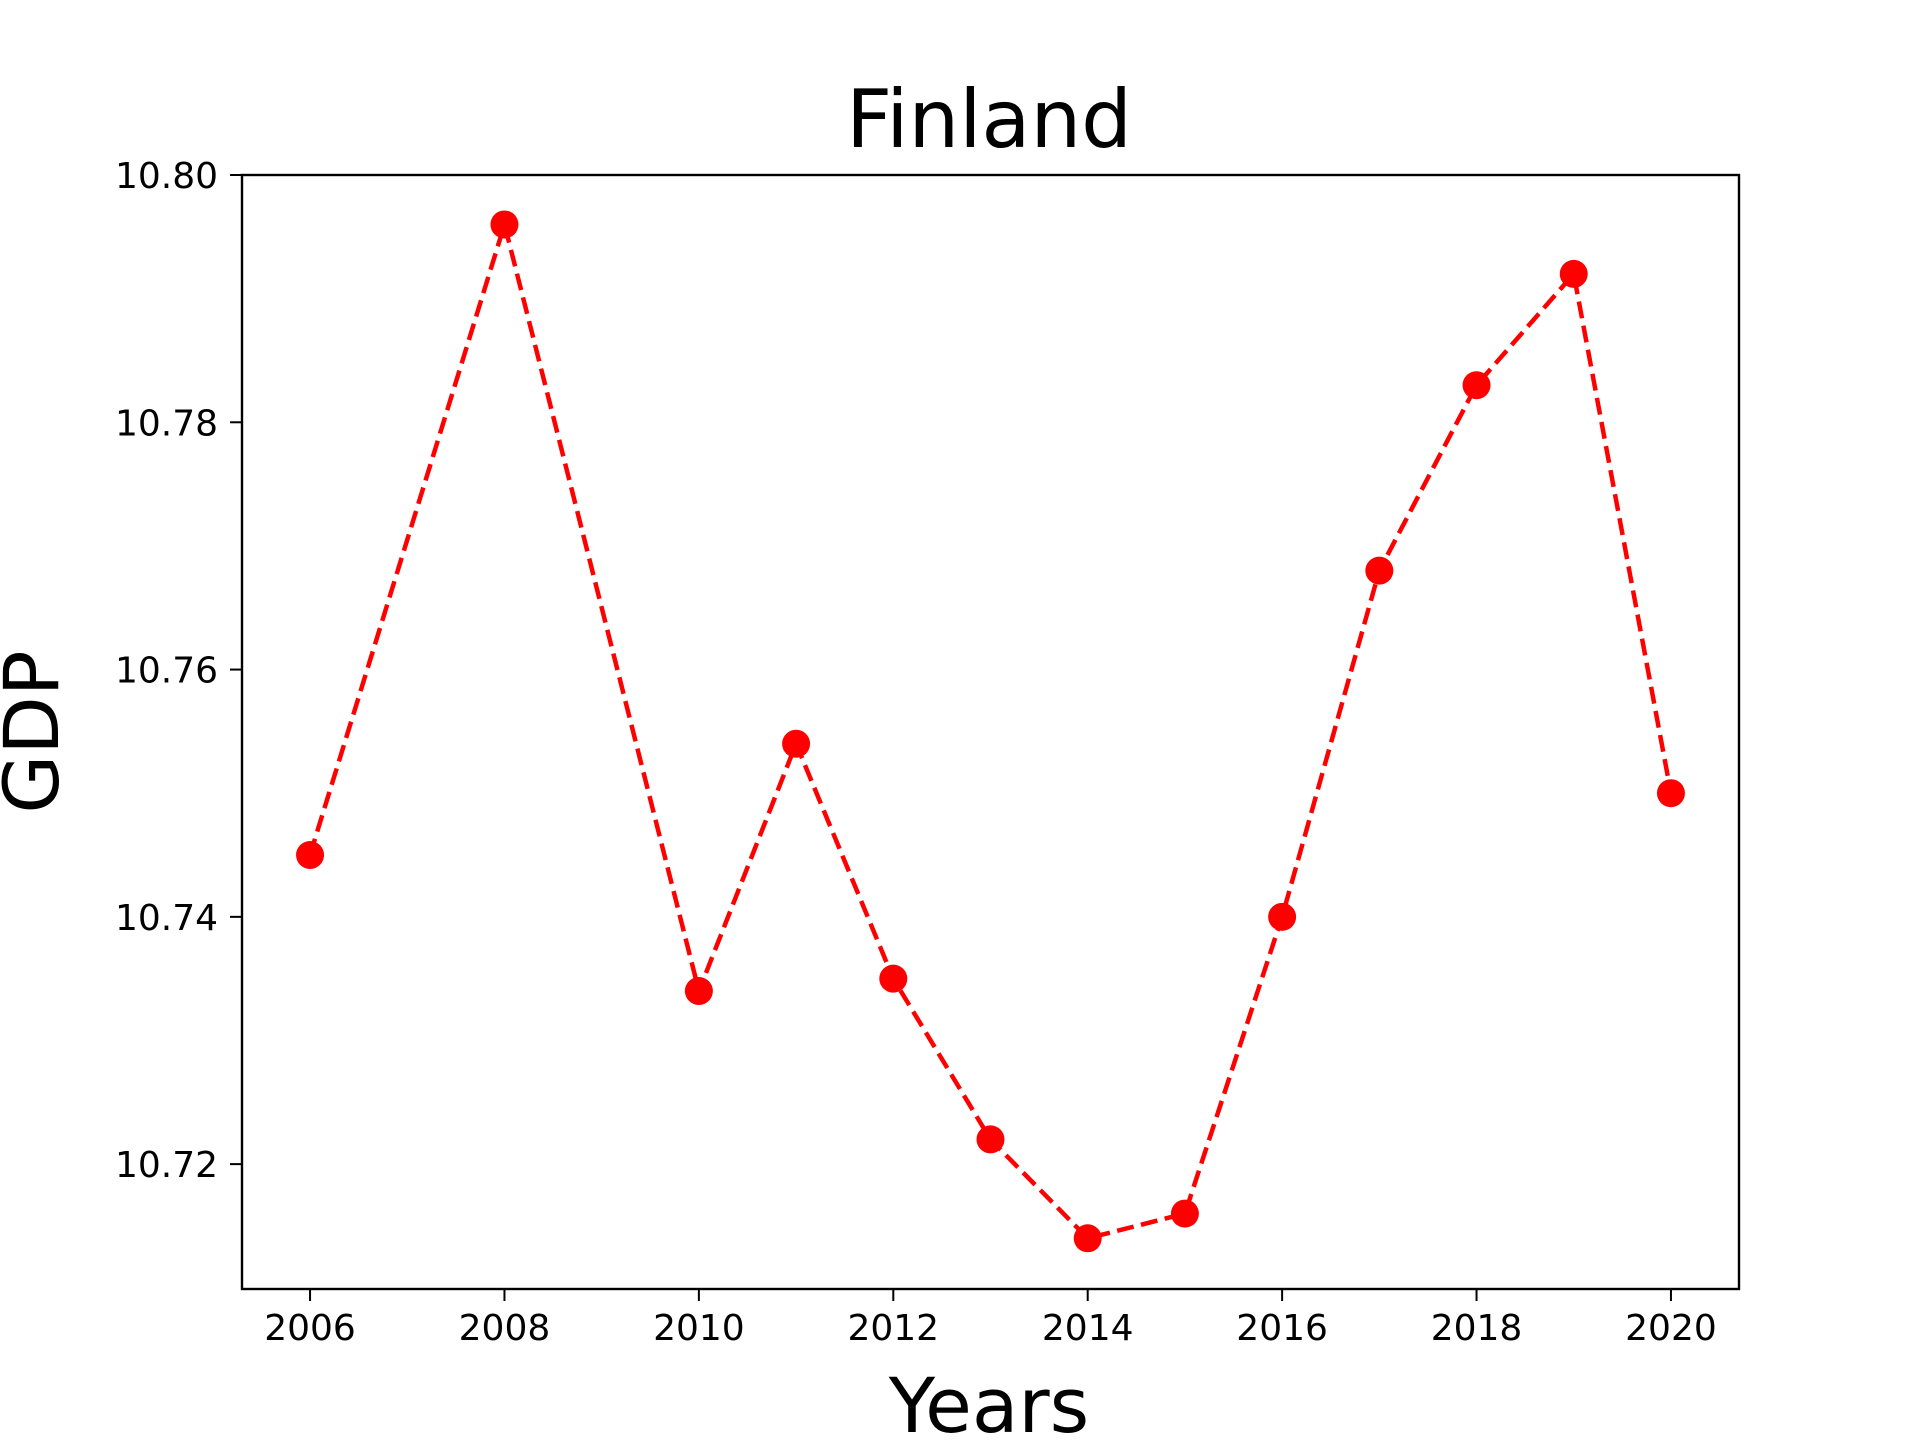 The image size is (1920, 1440). What do you see at coordinates (990, 1319) in the screenshot?
I see `x-axis-ticks: 2006 2008 2010 2012 2014 2016 2018 2020` at bounding box center [990, 1319].